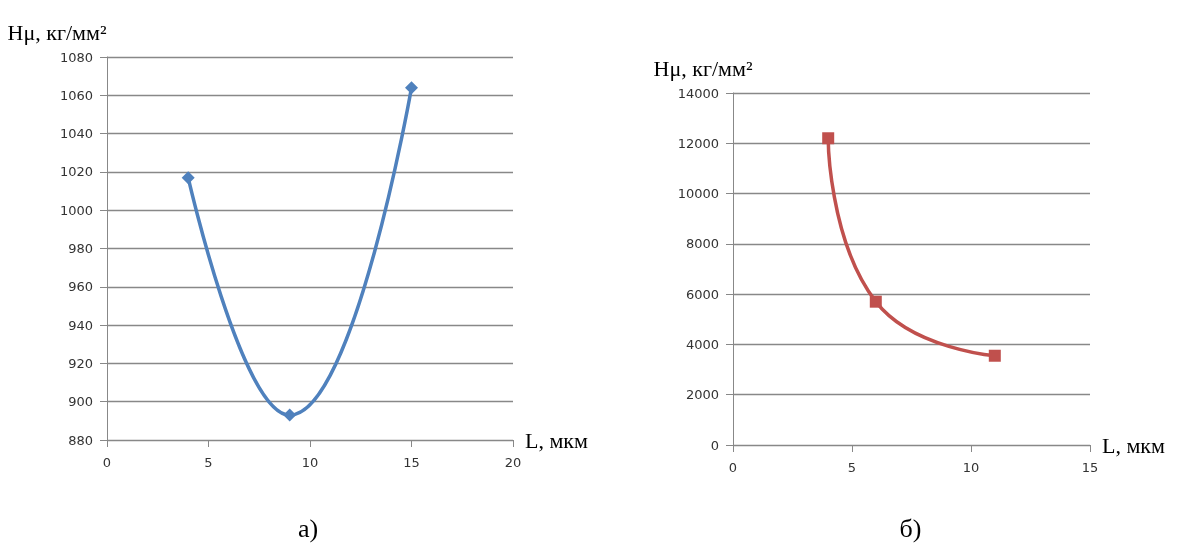 The width and height of the screenshot is (1196, 553). What do you see at coordinates (513, 462) in the screenshot?
I see `x-tick-label: 20` at bounding box center [513, 462].